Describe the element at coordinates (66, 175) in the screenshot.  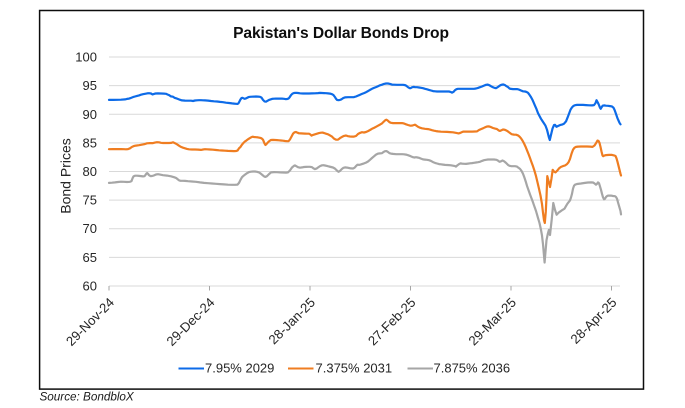
I see `svg-text: Bond Prices` at that location.